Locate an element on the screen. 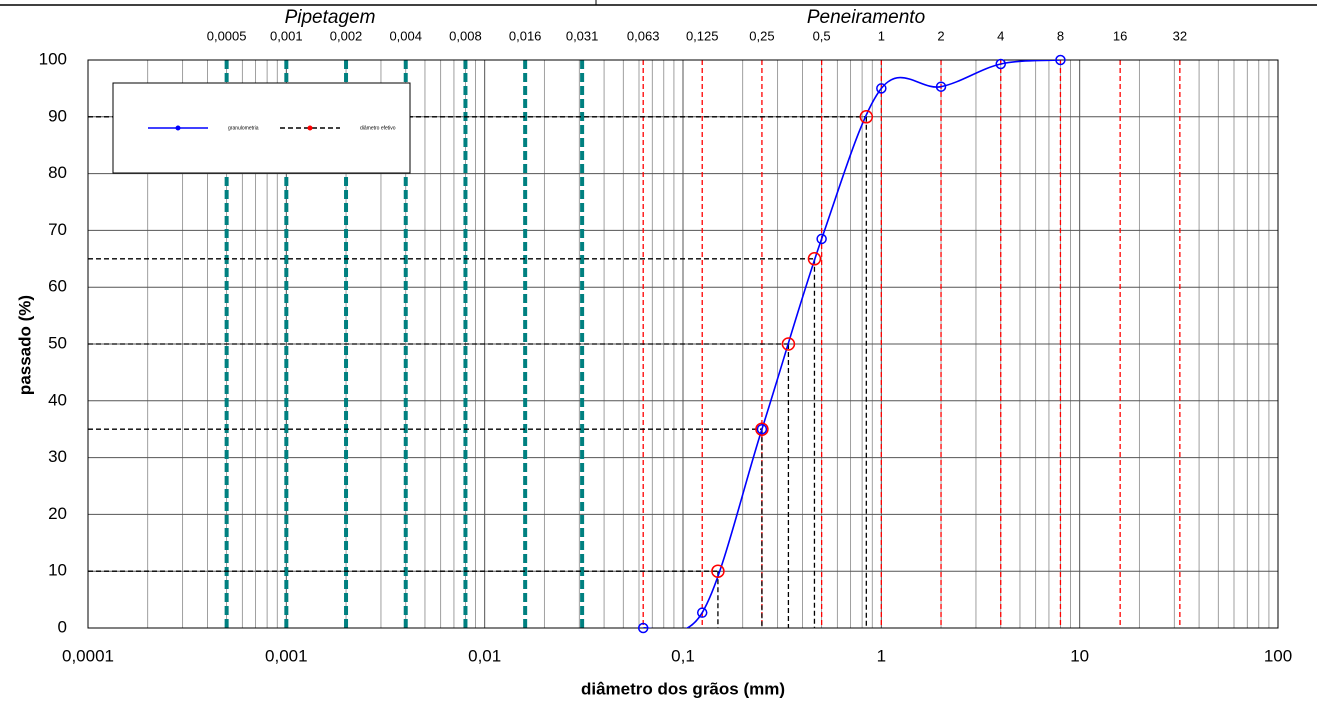 The width and height of the screenshot is (1317, 706). y-tick-label: 60 is located at coordinates (57, 286).